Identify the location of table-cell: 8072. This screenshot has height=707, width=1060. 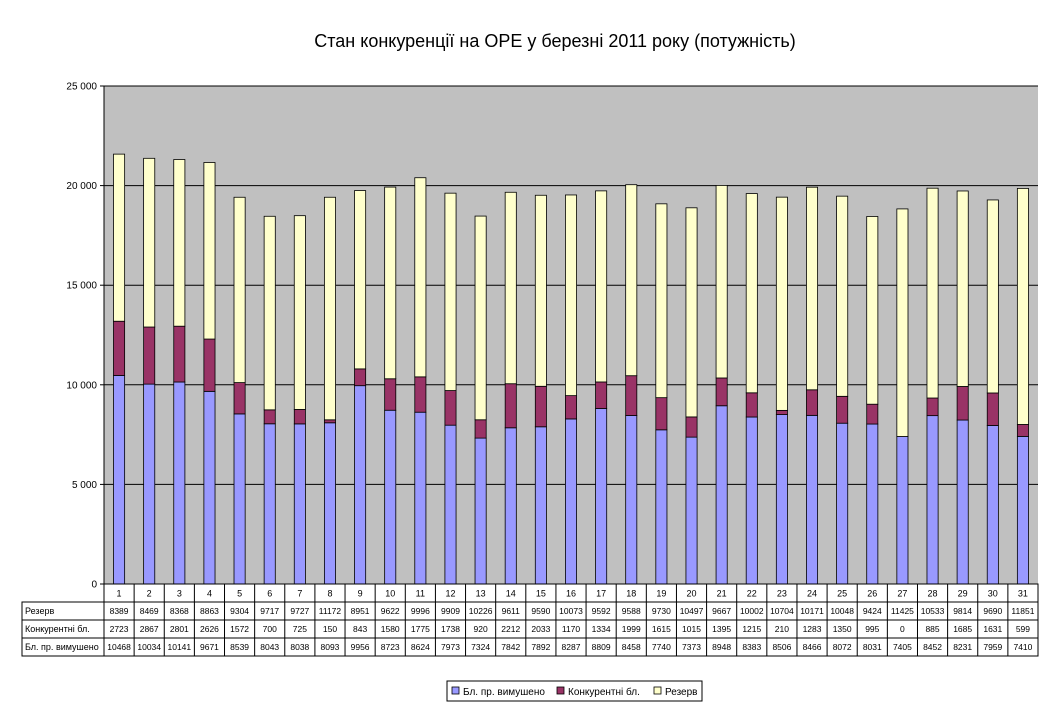
(842, 647).